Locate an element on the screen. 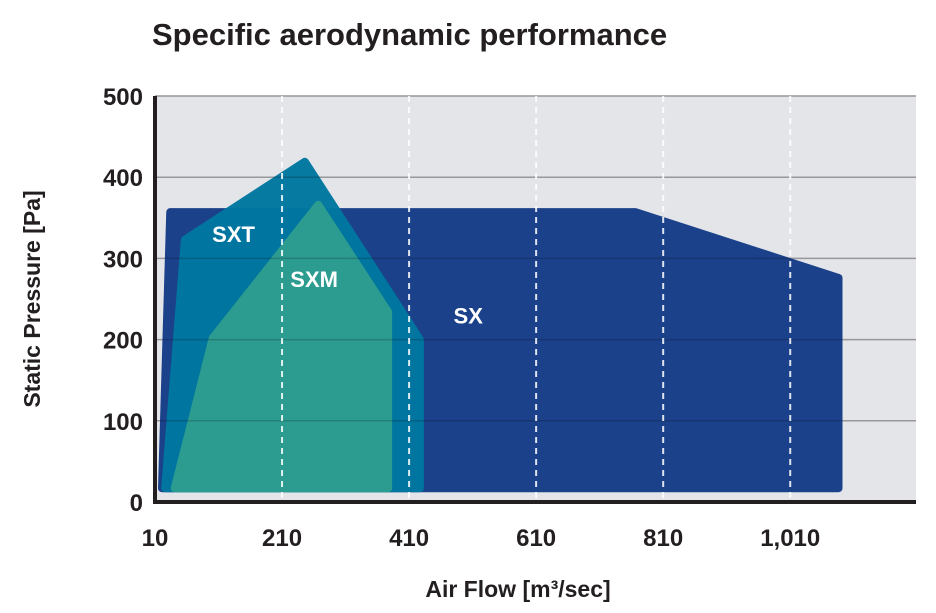 The image size is (936, 613). y-tick-label: 300 is located at coordinates (123, 259).